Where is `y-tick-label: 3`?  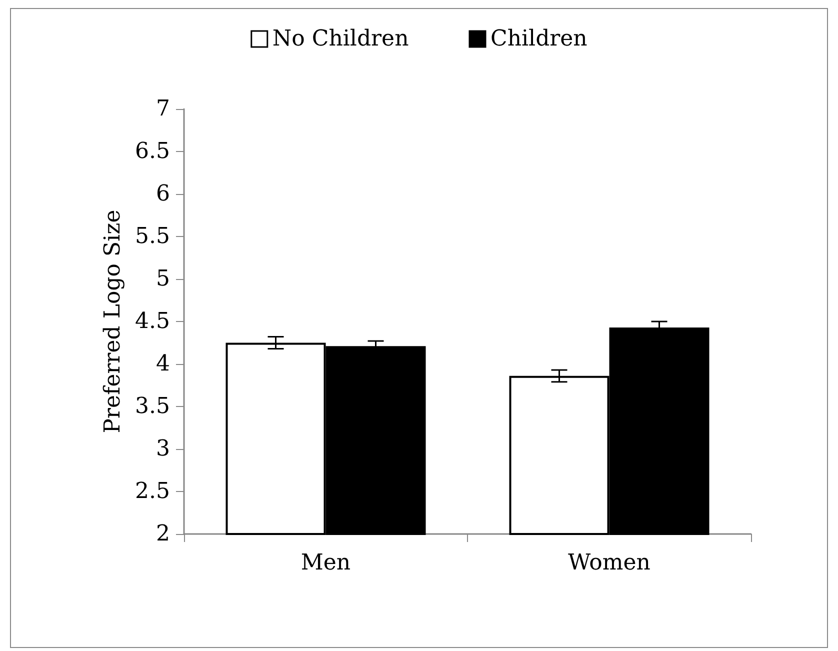 y-tick-label: 3 is located at coordinates (163, 449).